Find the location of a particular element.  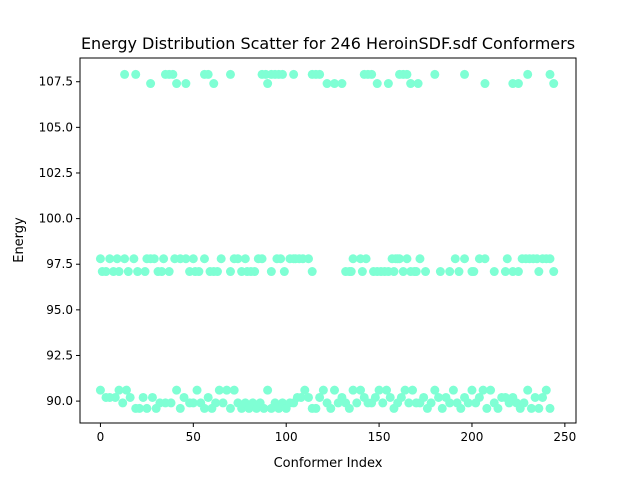

y-tick-label: 105.0 is located at coordinates (56, 127).